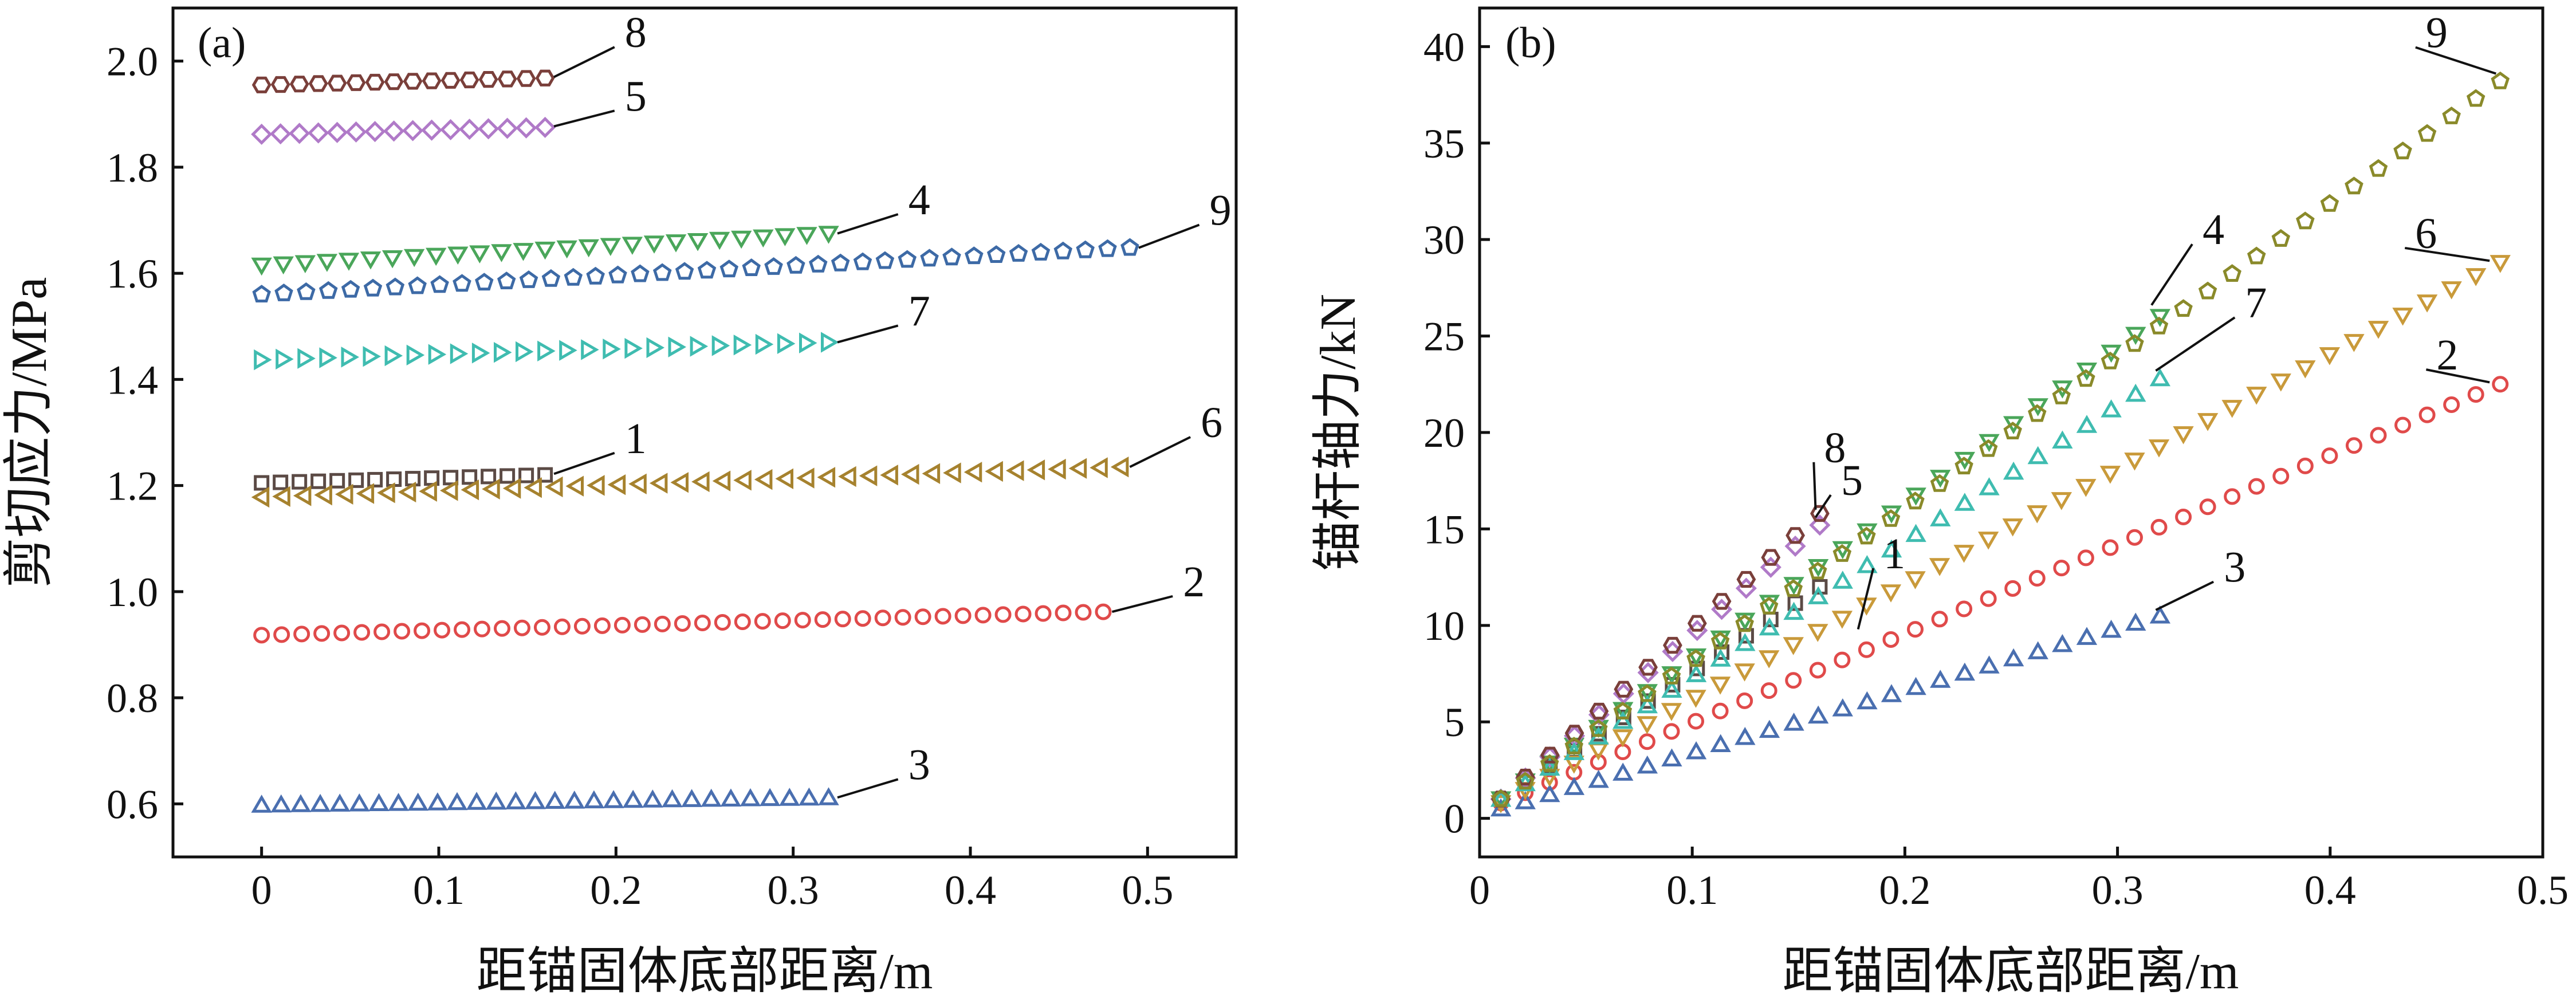 The image size is (2576, 1003). What do you see at coordinates (616, 890) in the screenshot?
I see `panel-a-x-tick-label: 0.2` at bounding box center [616, 890].